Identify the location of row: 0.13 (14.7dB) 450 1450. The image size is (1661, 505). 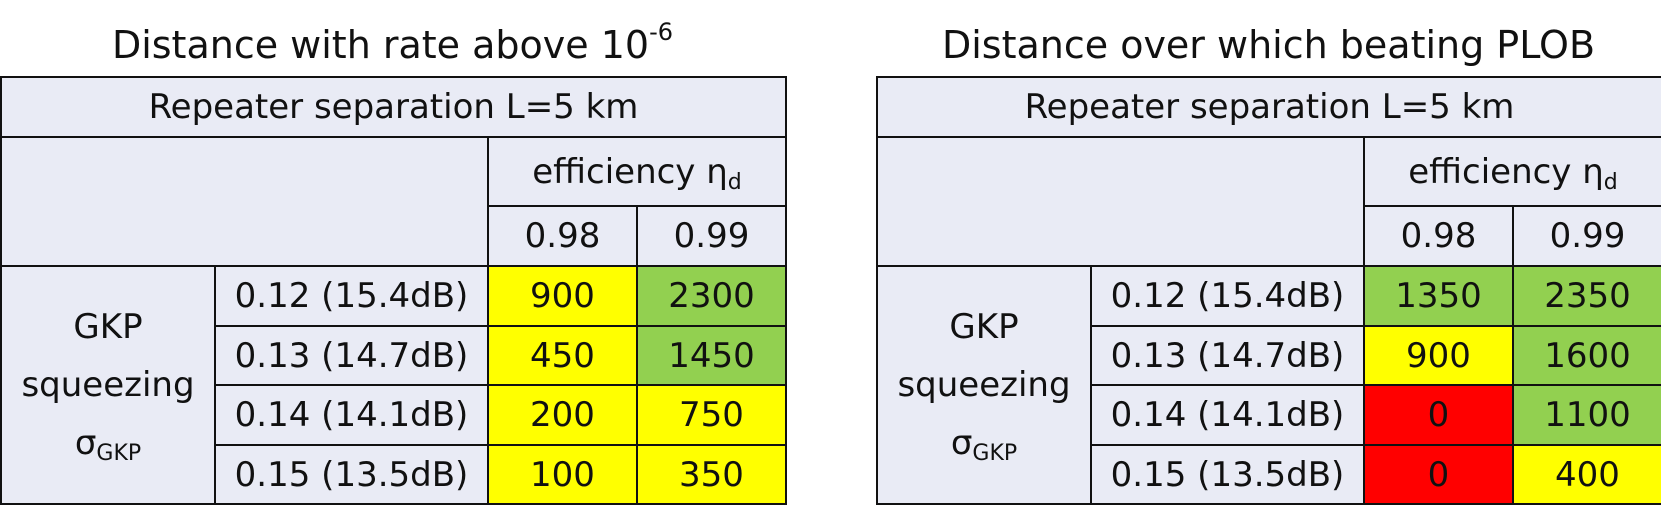
(394, 355).